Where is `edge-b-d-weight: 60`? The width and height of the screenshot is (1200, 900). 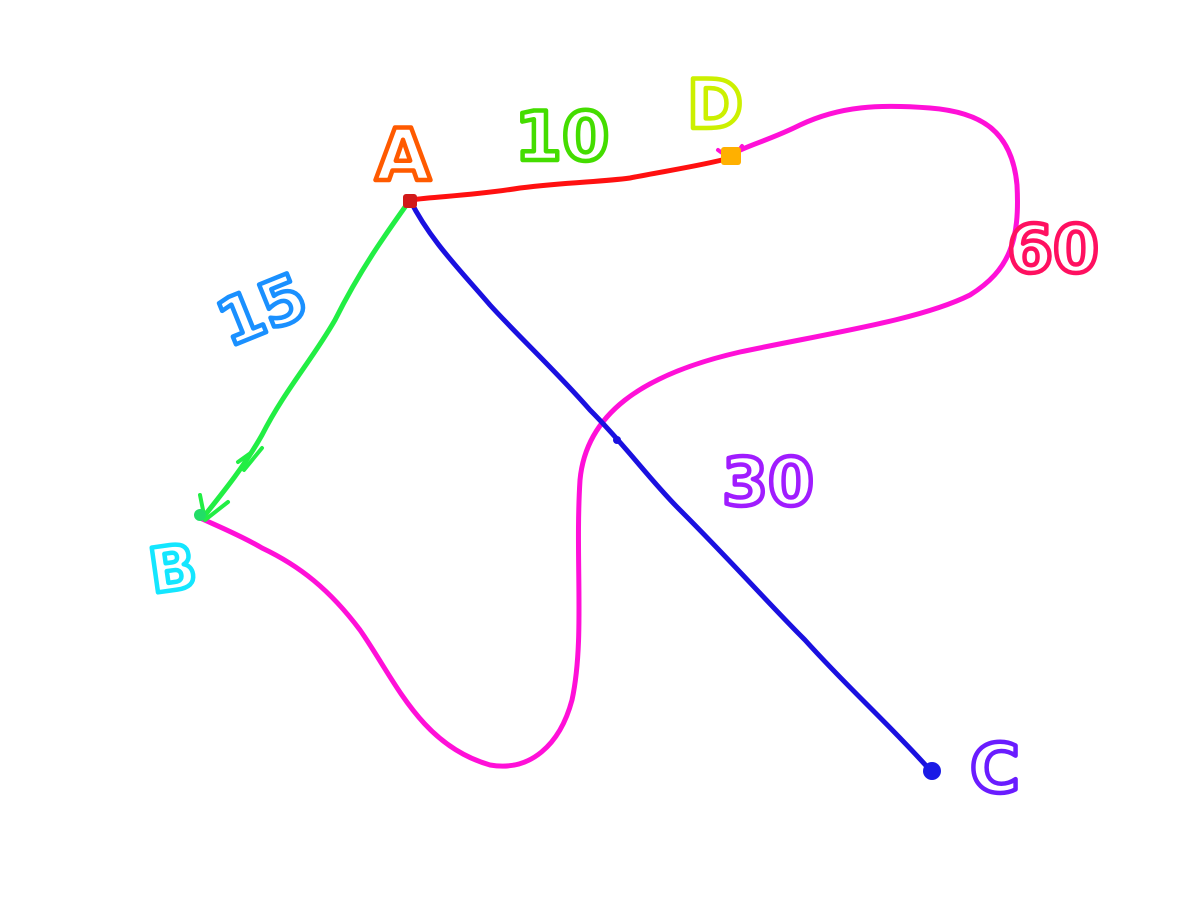 edge-b-d-weight: 60 is located at coordinates (1053, 249).